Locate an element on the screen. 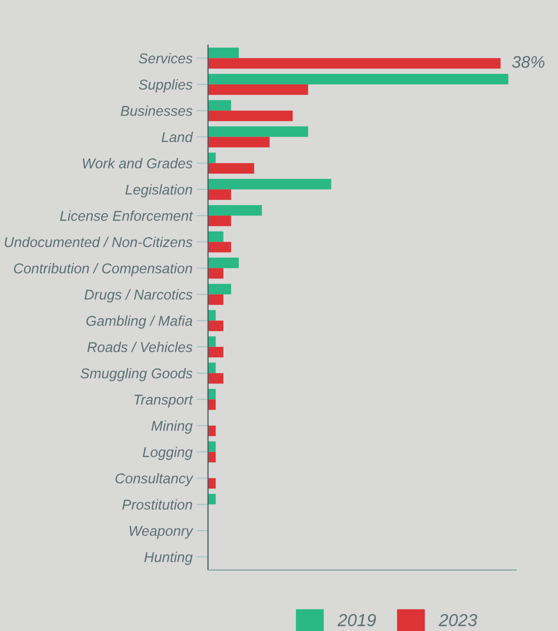 The width and height of the screenshot is (558, 631). y-tick-label: Hunting is located at coordinates (168, 558).